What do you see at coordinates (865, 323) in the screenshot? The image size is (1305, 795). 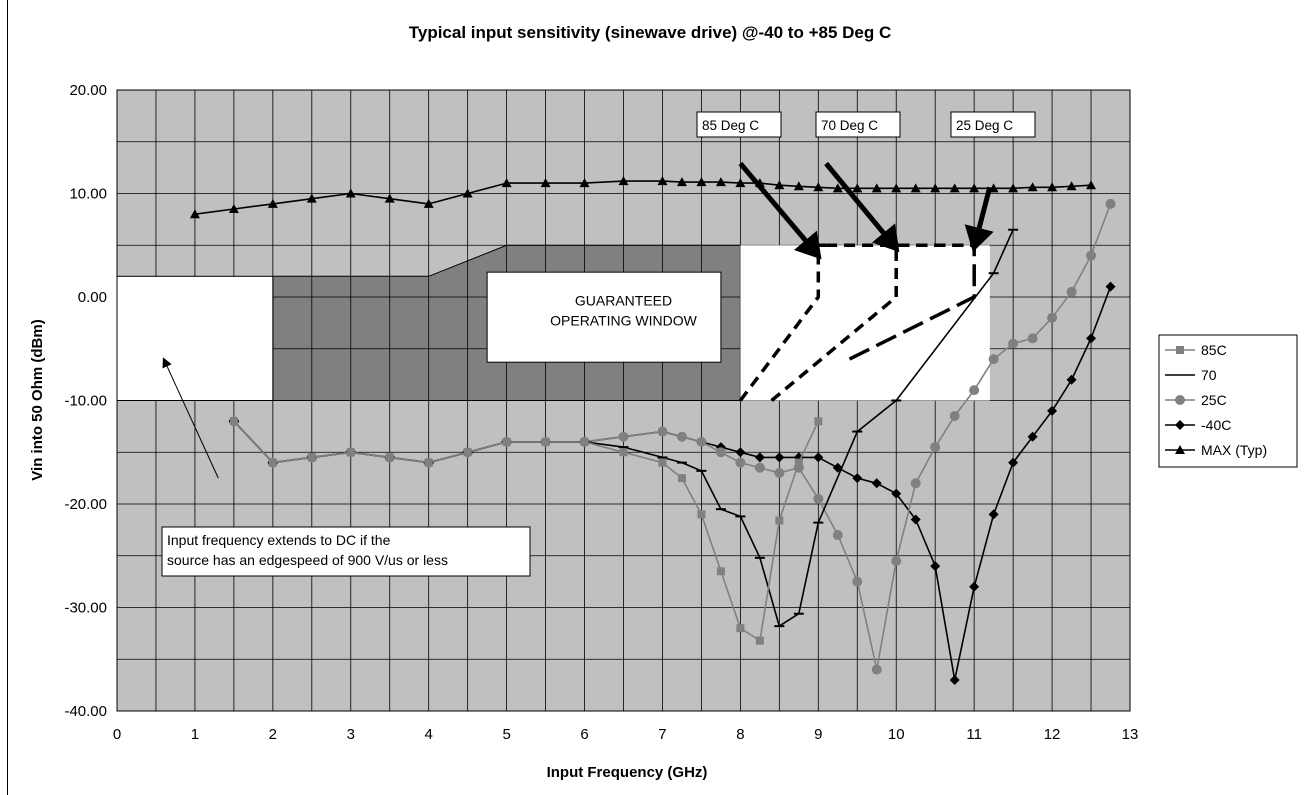 I see `white-box-right` at bounding box center [865, 323].